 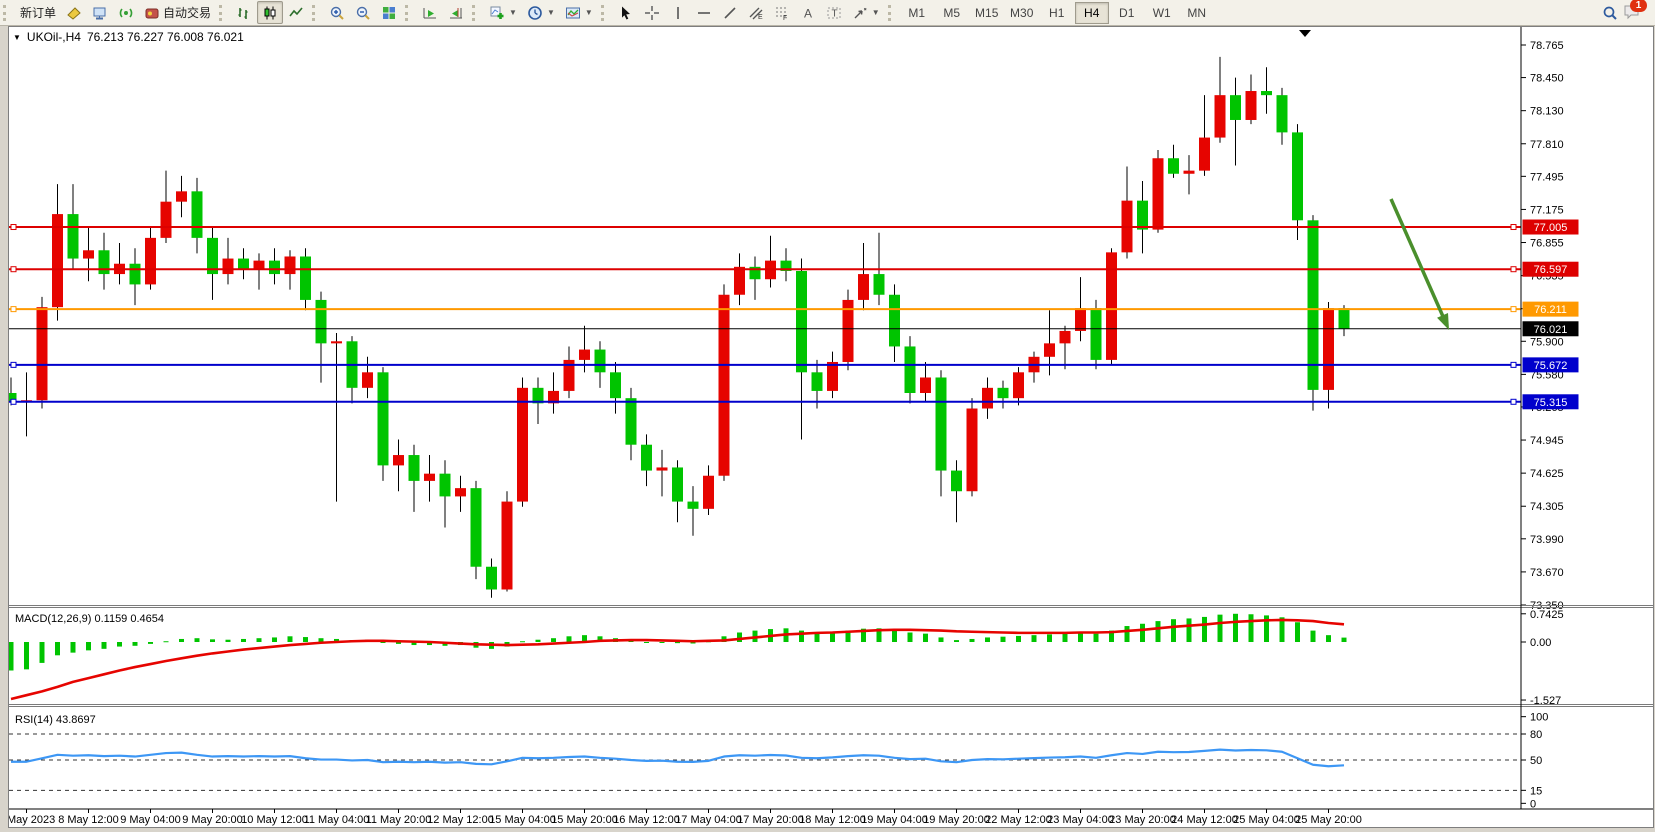 I want to click on equidistant-channel-button: E, so click(x=756, y=12).